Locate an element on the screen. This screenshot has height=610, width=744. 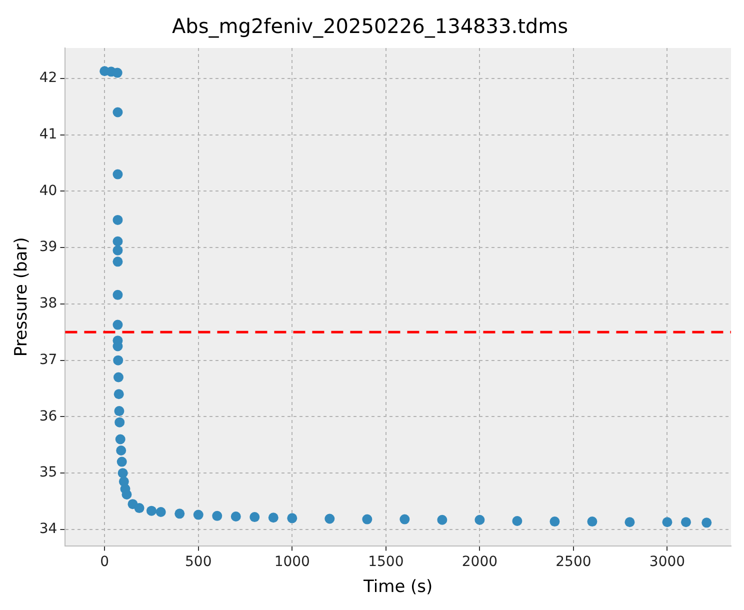
y-tick-label: 37 is located at coordinates (48, 360).